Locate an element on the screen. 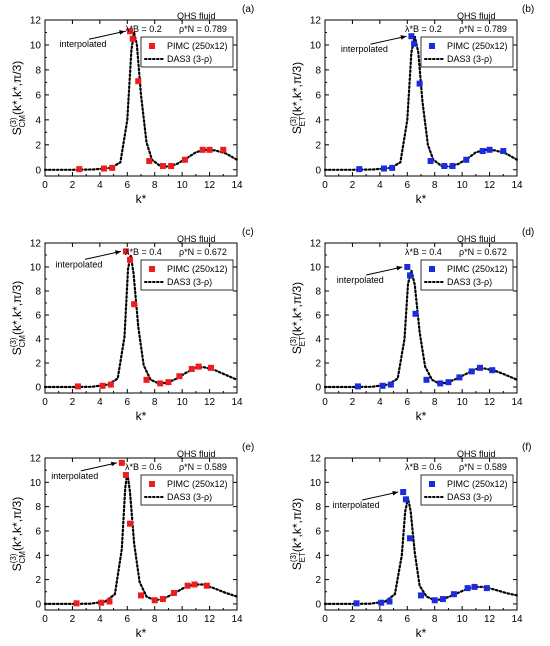 The width and height of the screenshot is (550, 646). panel-letter: (f) is located at coordinates (526, 447).